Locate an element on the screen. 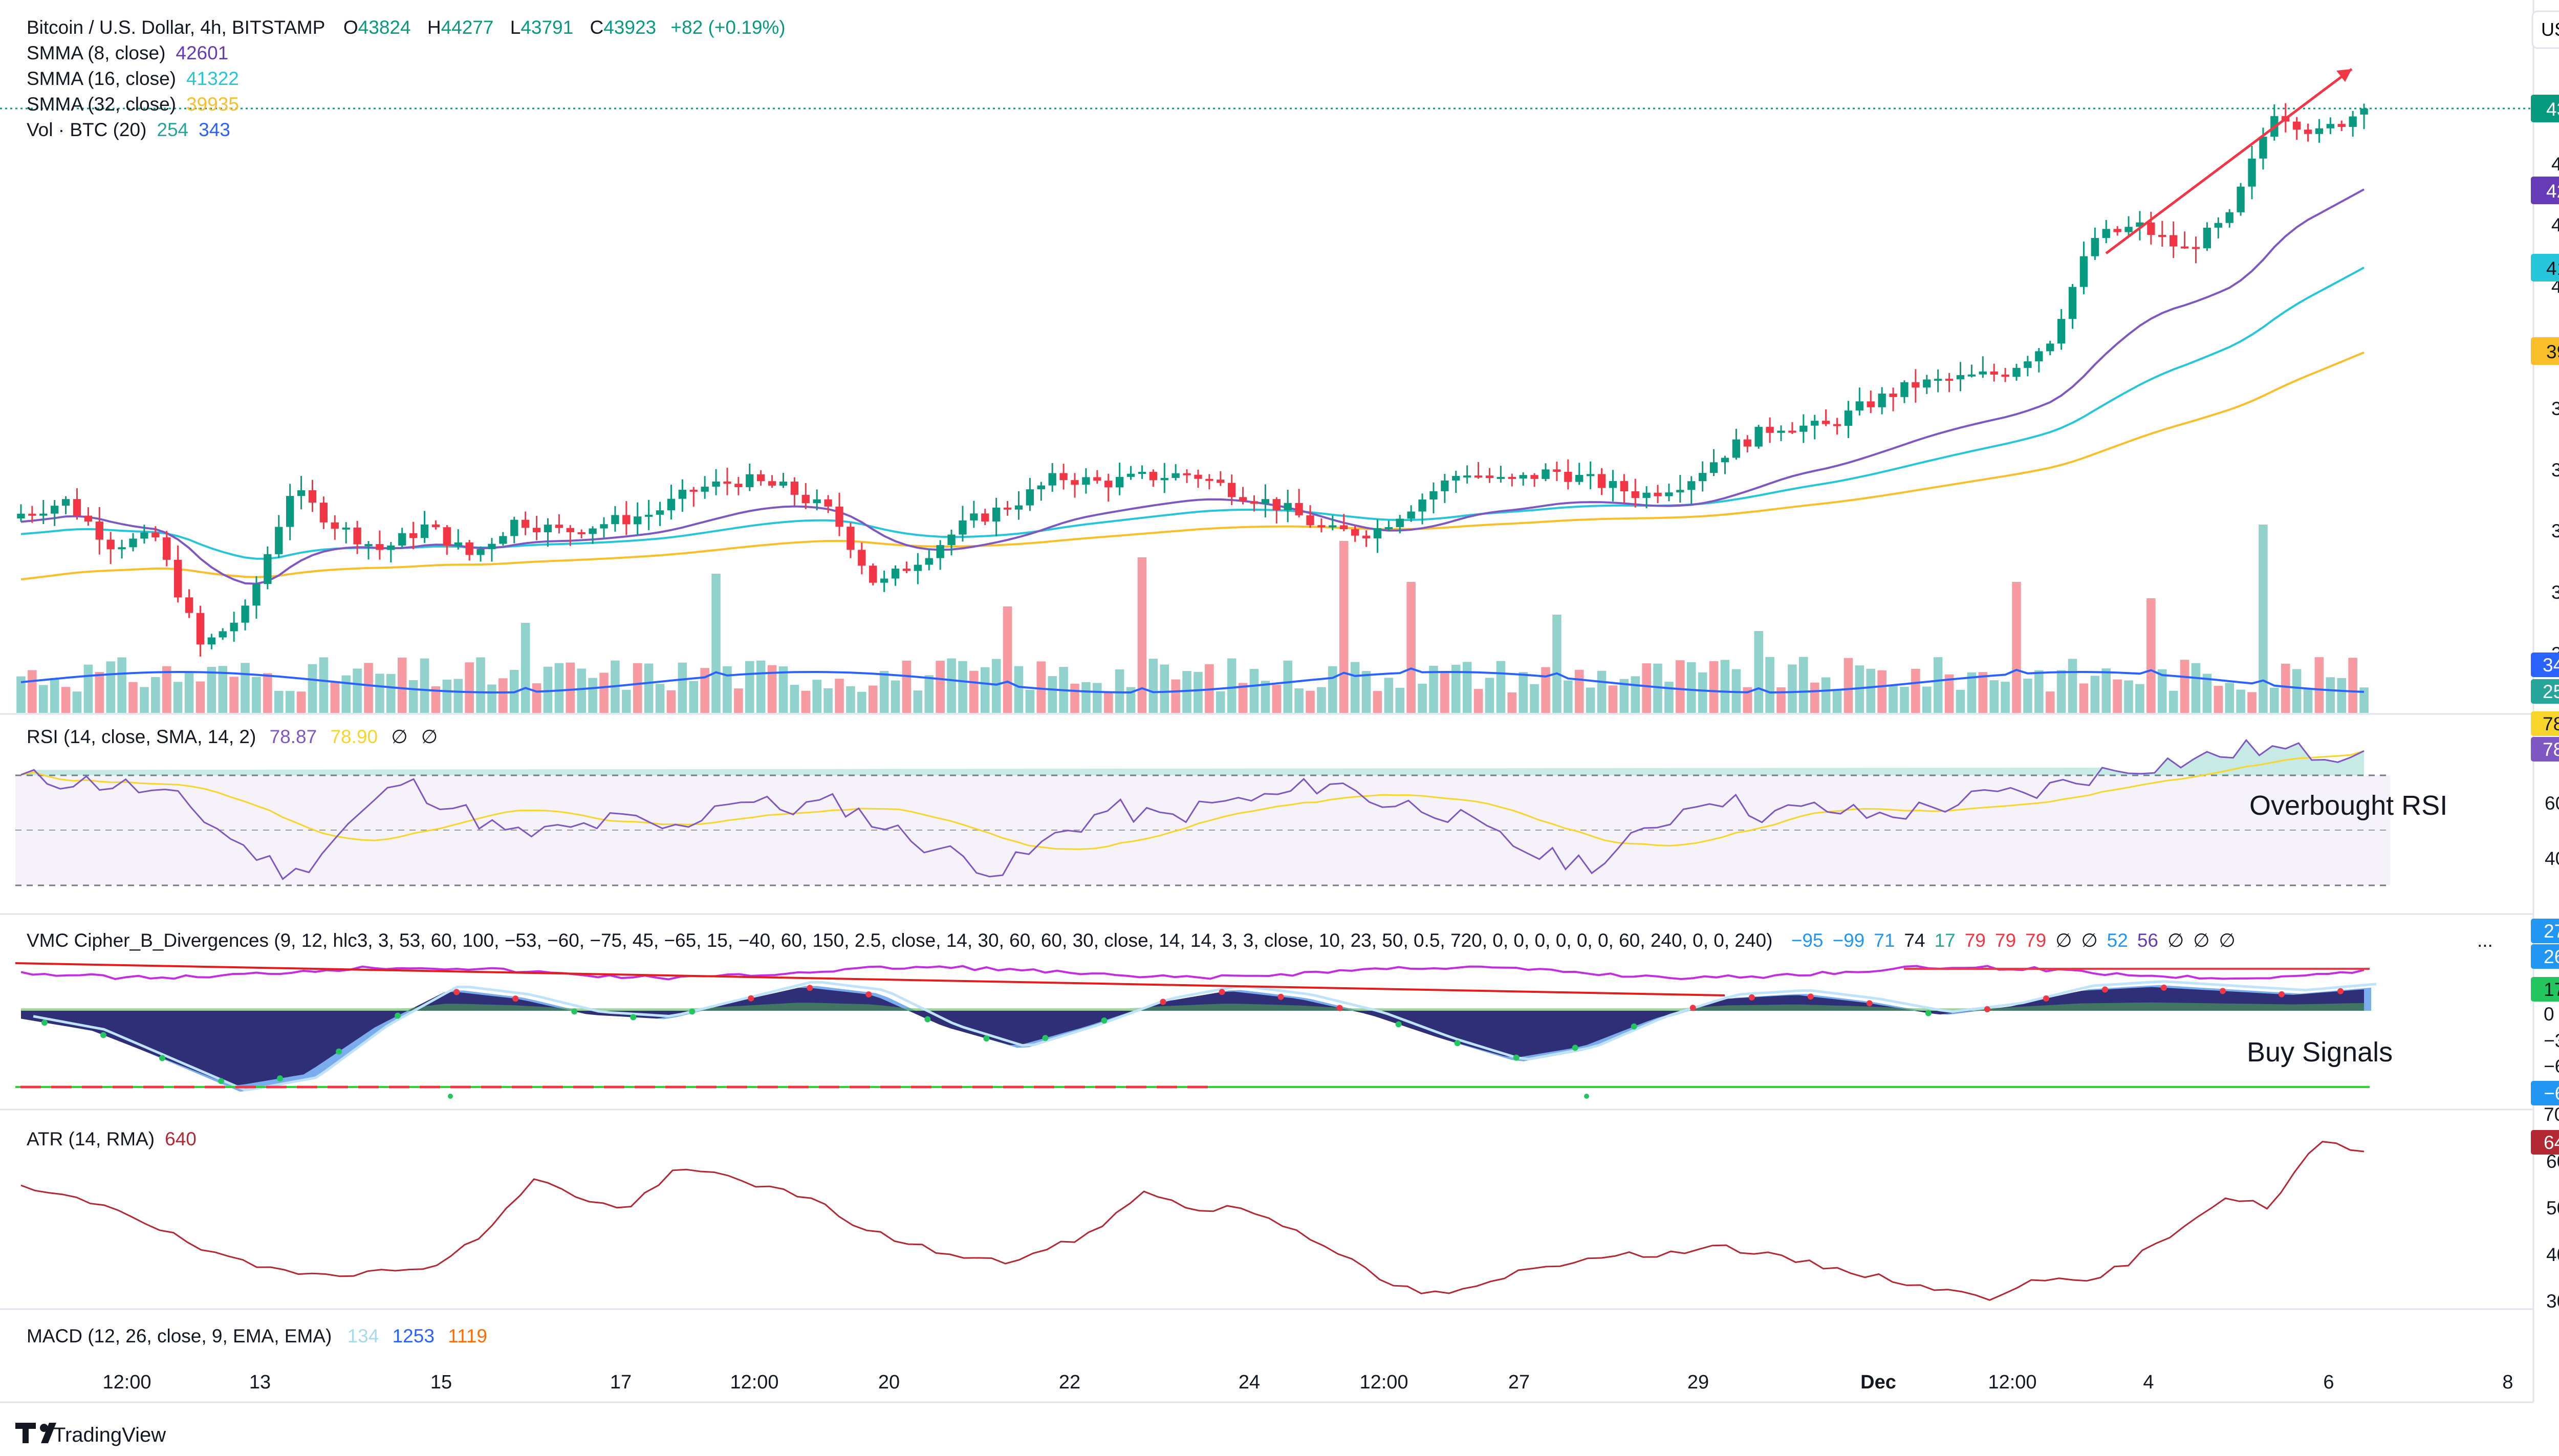  atr-legend: ATR (14, RMA) 640 is located at coordinates (112, 1138).